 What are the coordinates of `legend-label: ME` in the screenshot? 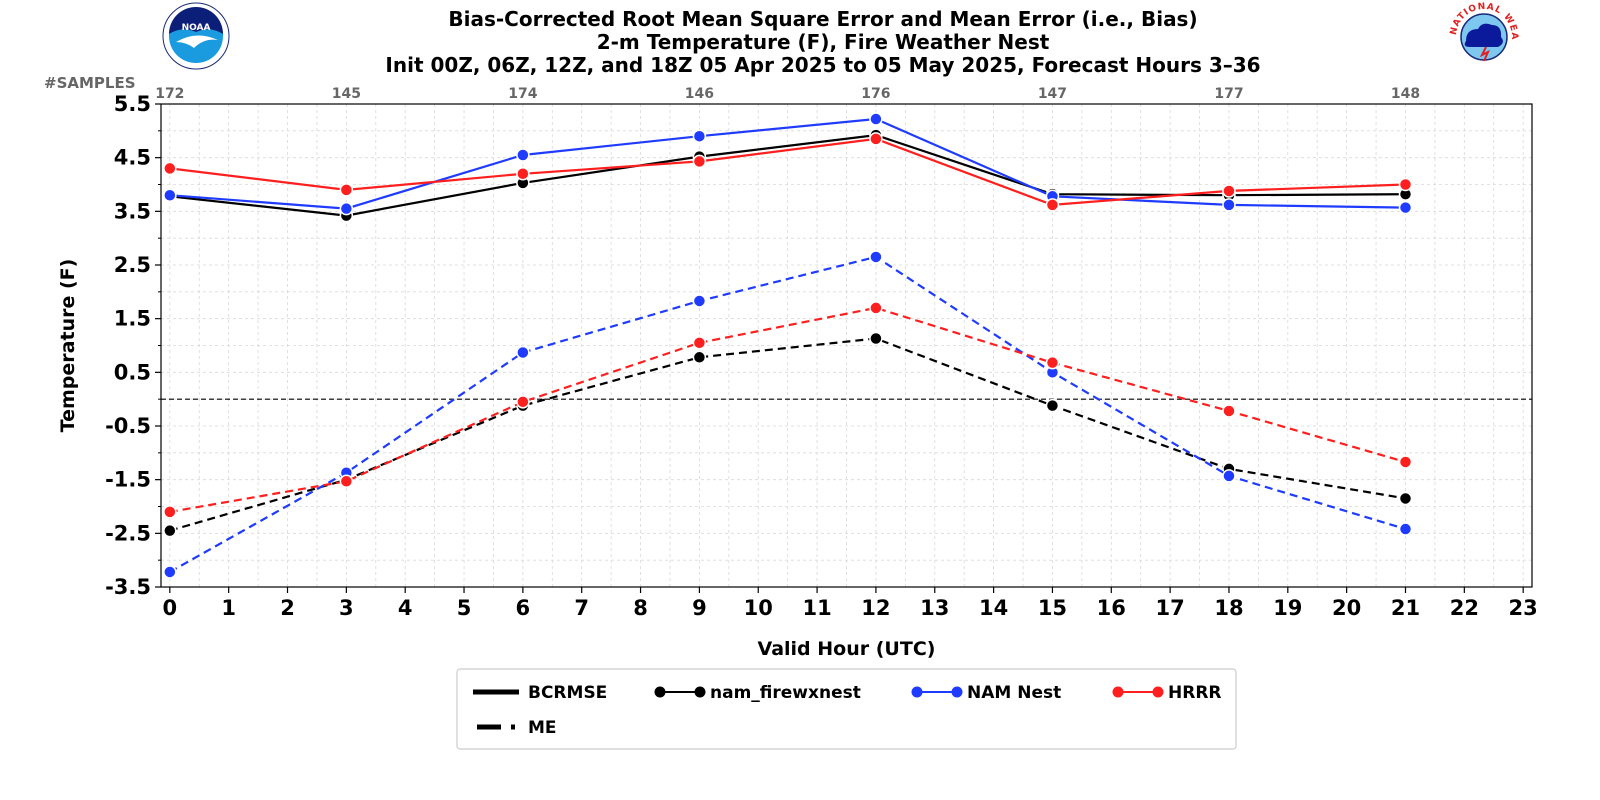 It's located at (542, 728).